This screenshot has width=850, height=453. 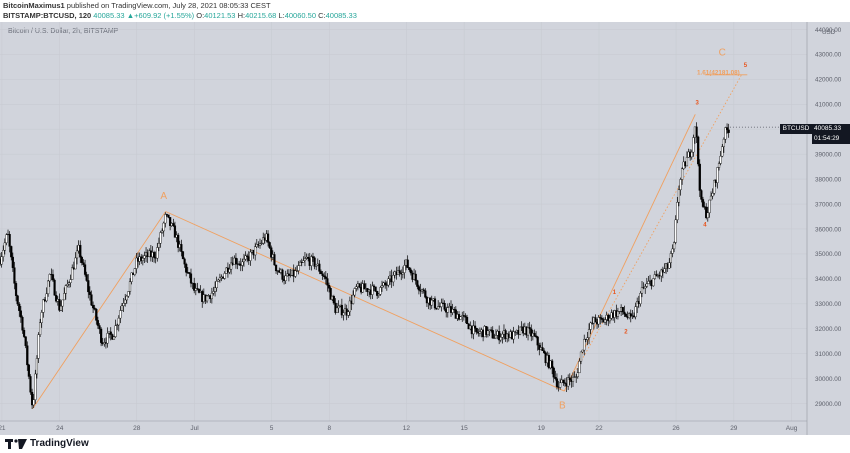 I want to click on y-tick-label: 38000.00, so click(x=828, y=179).